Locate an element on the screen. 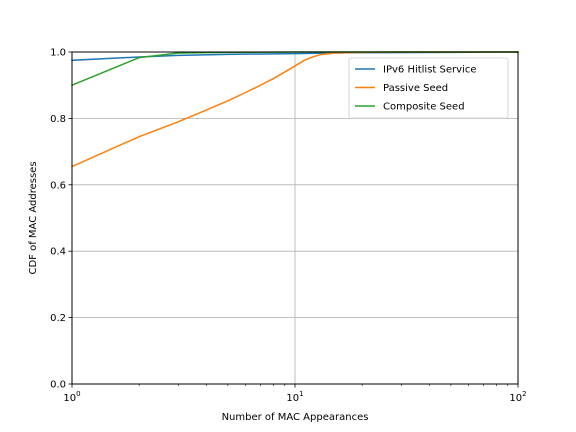  x-axis-label: Number of MAC Appearances is located at coordinates (295, 417).